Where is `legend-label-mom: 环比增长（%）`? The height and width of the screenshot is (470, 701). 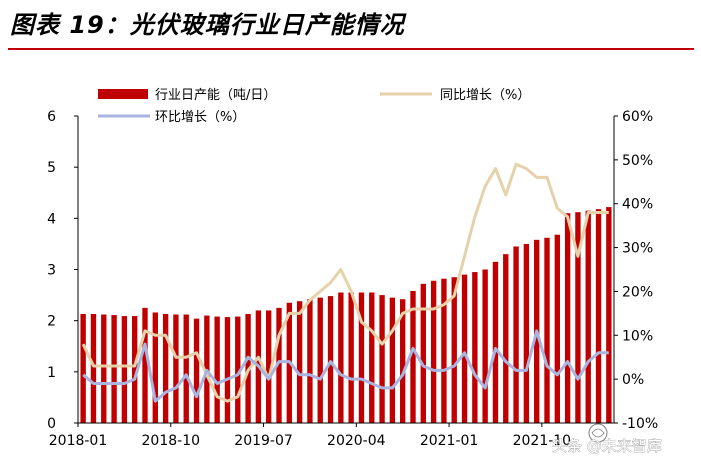
legend-label-mom: 环比增长（%） is located at coordinates (200, 117).